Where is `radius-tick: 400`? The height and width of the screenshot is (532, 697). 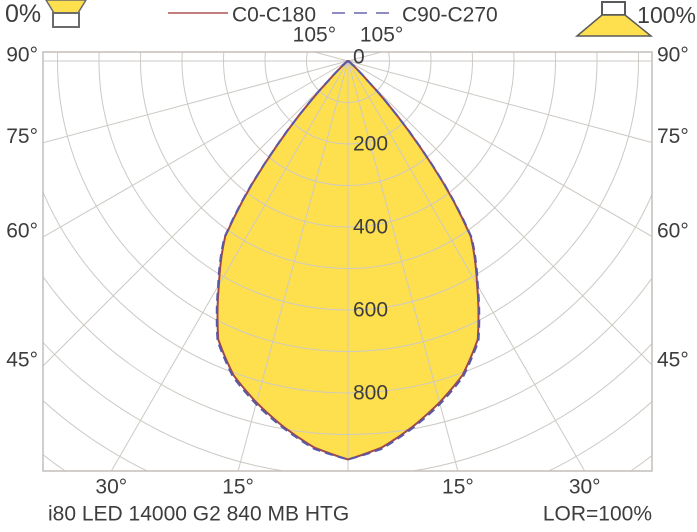 radius-tick: 400 is located at coordinates (370, 227).